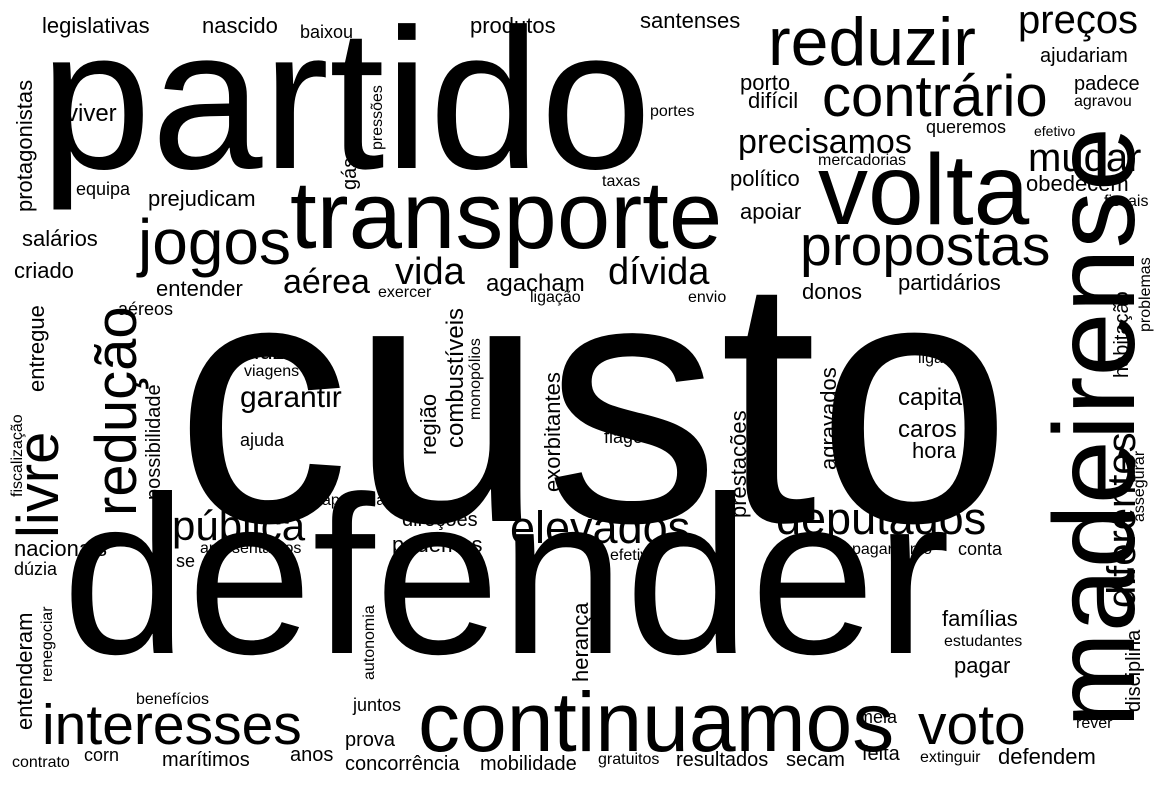  What do you see at coordinates (600, 527) in the screenshot?
I see `cloud-word: elevados` at bounding box center [600, 527].